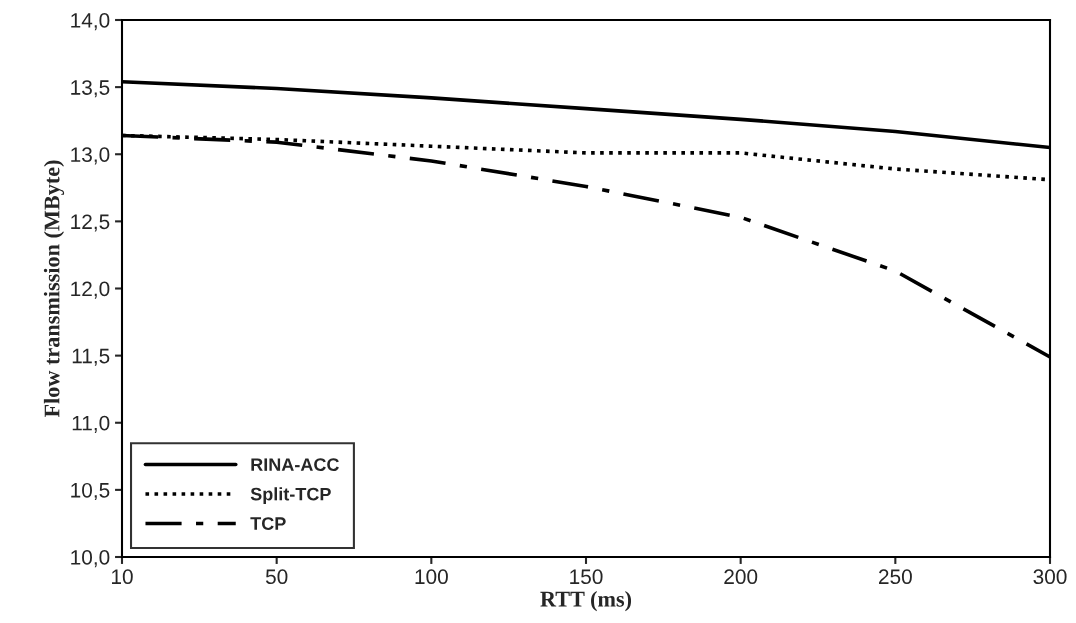 This screenshot has height=623, width=1076. I want to click on y-axis-title: Flow transmission (MByte), so click(54, 289).